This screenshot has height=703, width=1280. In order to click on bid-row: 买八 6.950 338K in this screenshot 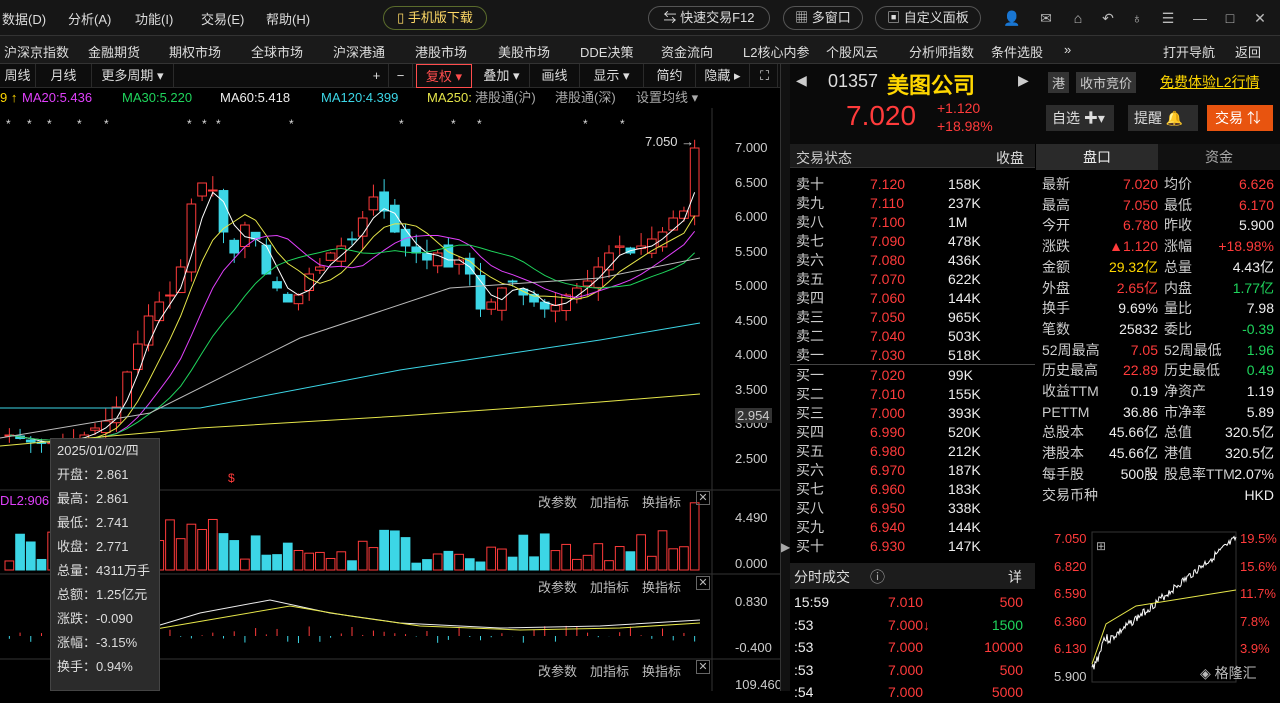, I will do `click(912, 508)`.